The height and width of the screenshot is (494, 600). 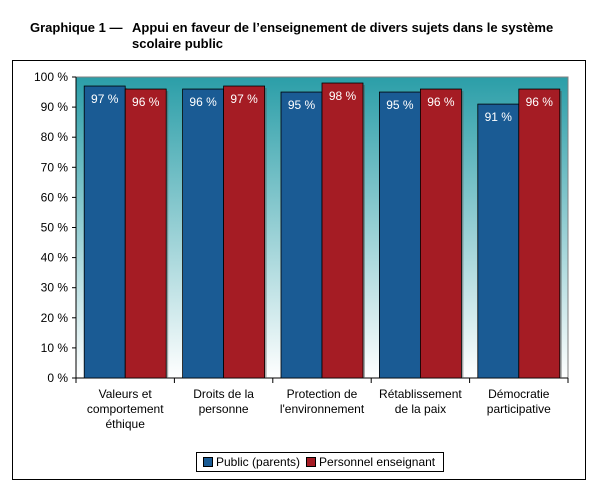 I want to click on x-category-label: Démocratie participative, so click(x=519, y=401).